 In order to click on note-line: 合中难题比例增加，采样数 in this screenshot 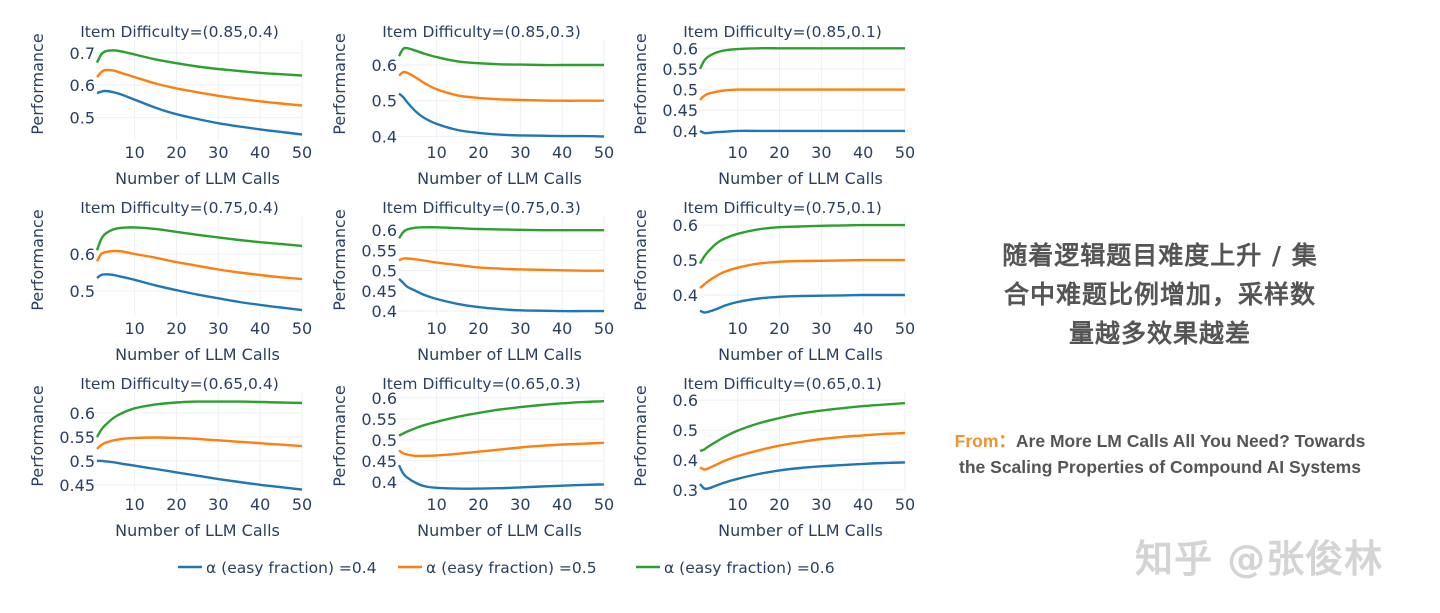, I will do `click(1159, 294)`.